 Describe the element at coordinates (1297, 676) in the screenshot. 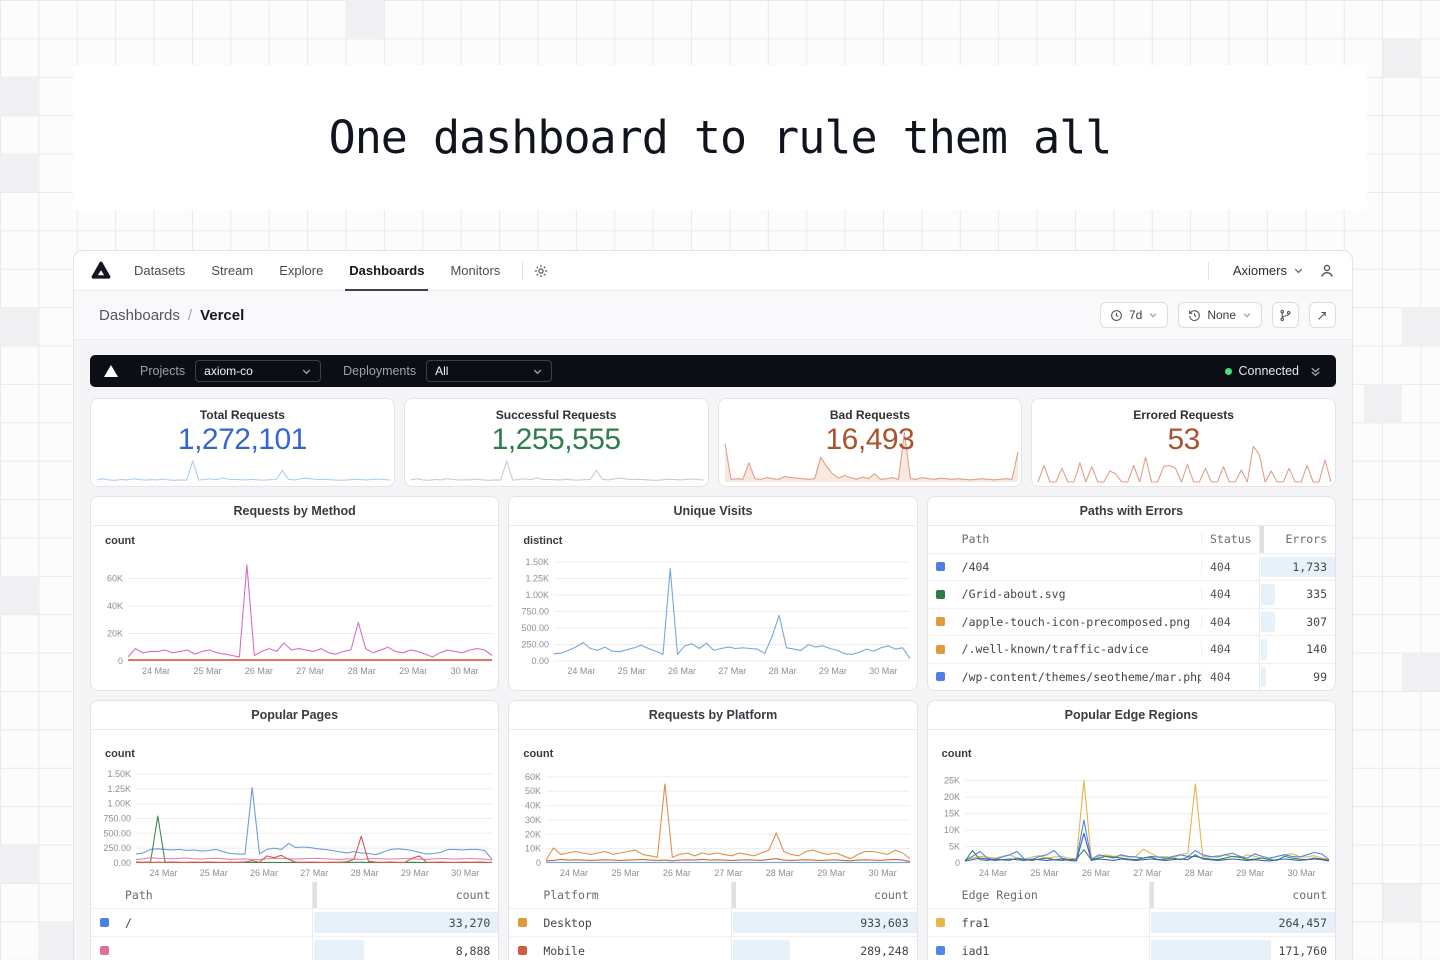

I see `value-cell: 99` at that location.